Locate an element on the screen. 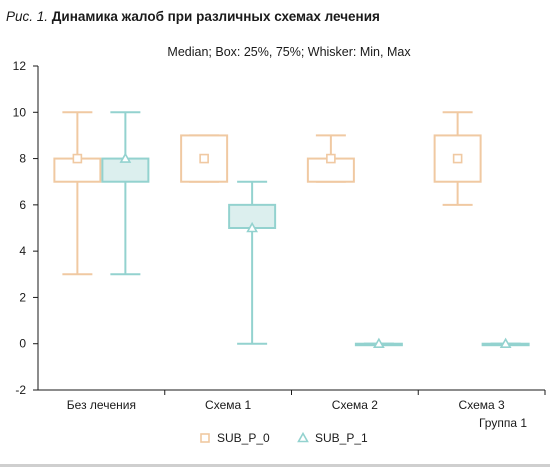 The height and width of the screenshot is (467, 550). x-tick-label: Схема 1 is located at coordinates (228, 405).